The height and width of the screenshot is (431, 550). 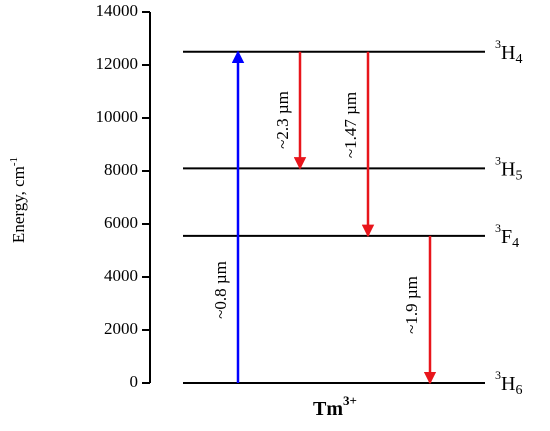 I want to click on chart-title: Tm3+, so click(x=335, y=406).